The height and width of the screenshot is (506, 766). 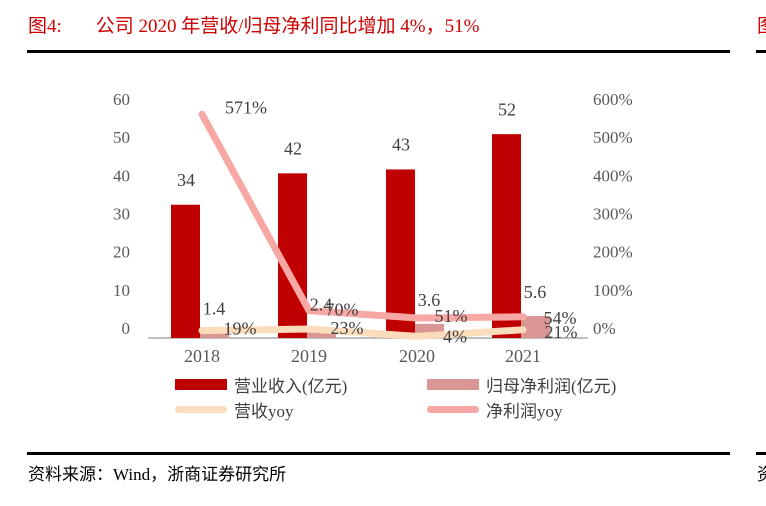 What do you see at coordinates (455, 337) in the screenshot?
I see `revenue-yoy-label: 4%` at bounding box center [455, 337].